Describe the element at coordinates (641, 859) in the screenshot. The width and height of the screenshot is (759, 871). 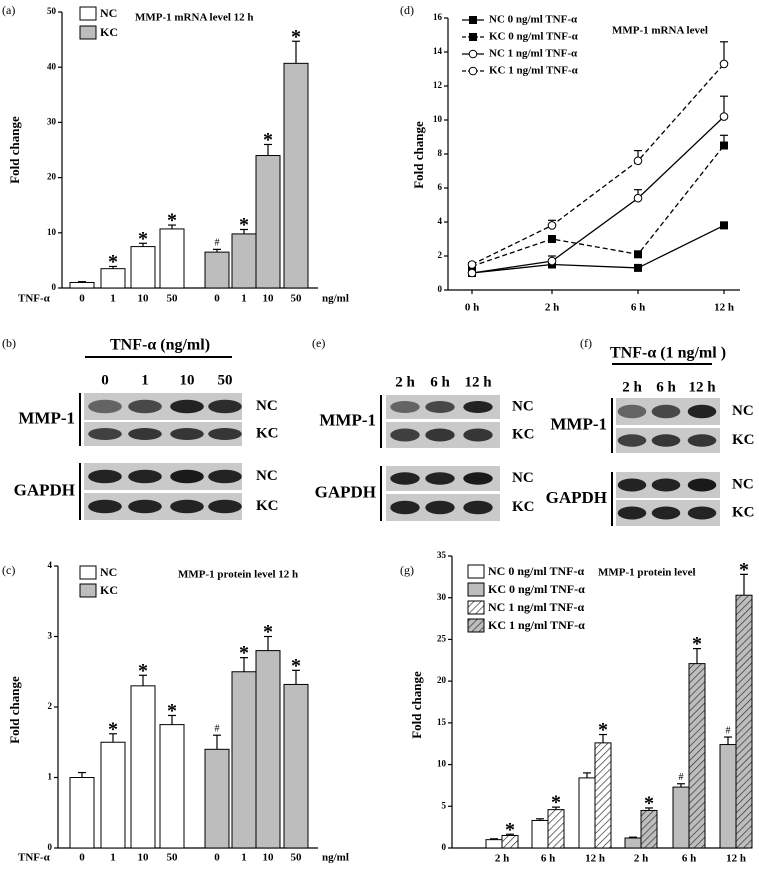
I see `x-tick-label: 2 h` at that location.